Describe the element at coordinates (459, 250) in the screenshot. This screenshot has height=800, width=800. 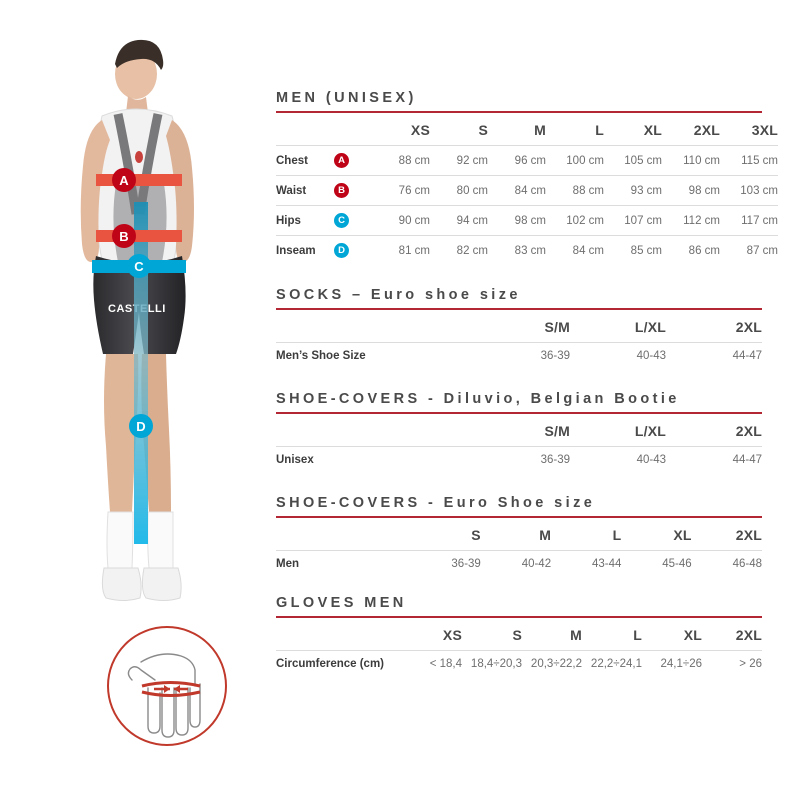
I see `cell-inseam-s: 82 cm` at that location.